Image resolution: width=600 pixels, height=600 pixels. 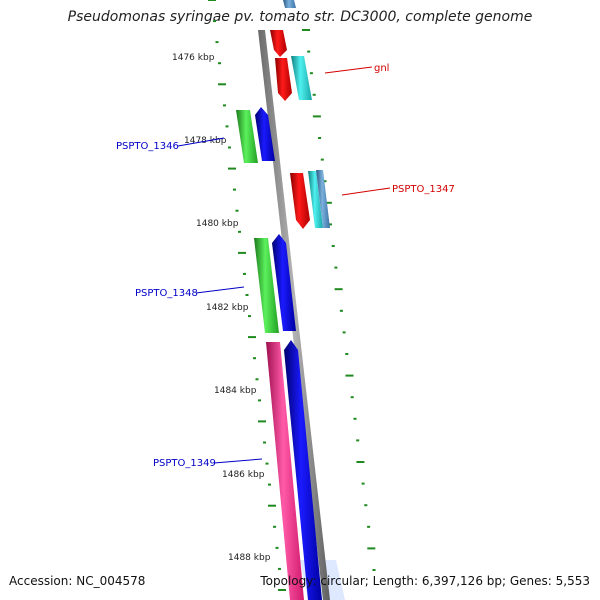 What do you see at coordinates (289, 4) in the screenshot?
I see `gene-steel-top` at bounding box center [289, 4].